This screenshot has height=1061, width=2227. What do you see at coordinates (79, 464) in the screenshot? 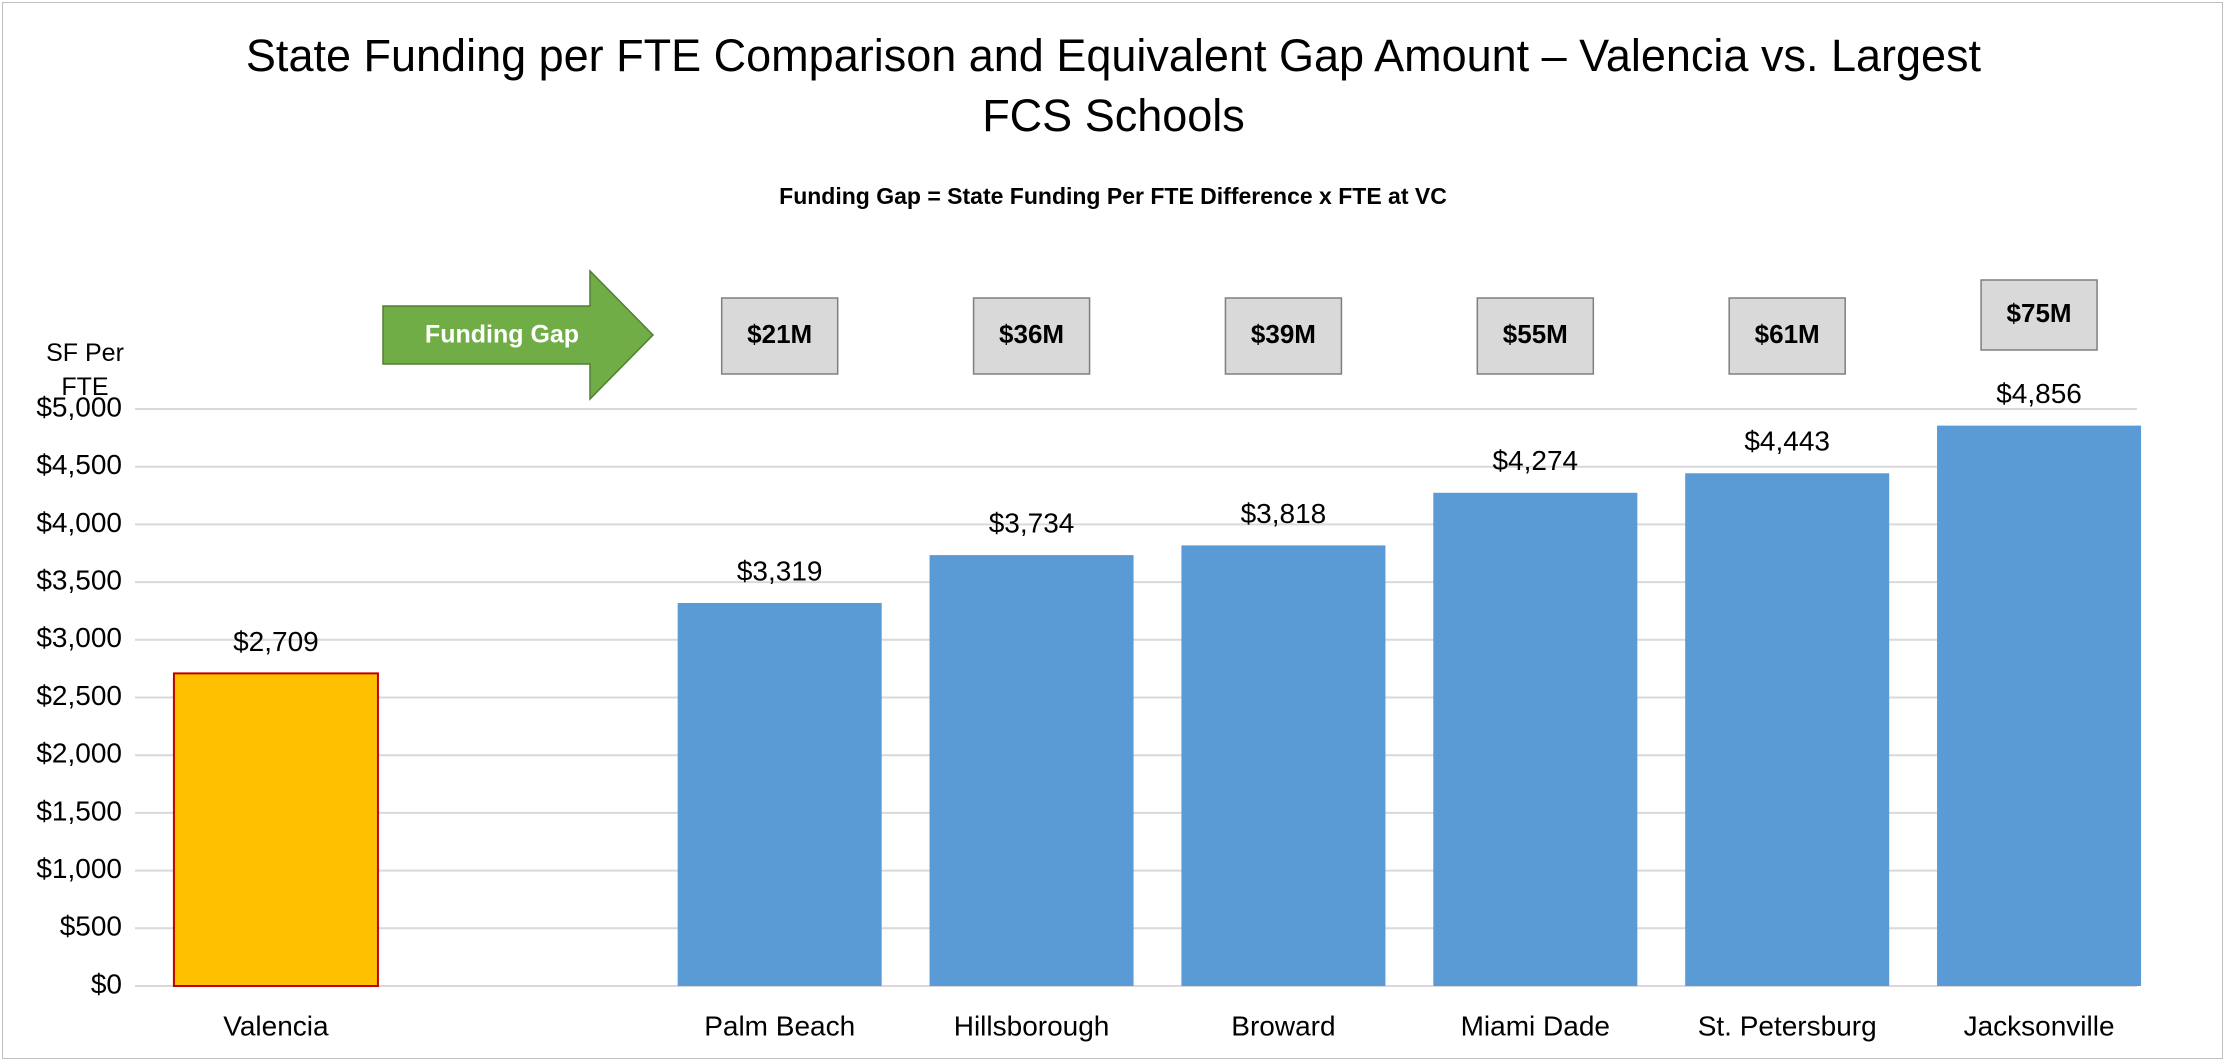
I see `y-tick-label: $4,500` at bounding box center [79, 464].